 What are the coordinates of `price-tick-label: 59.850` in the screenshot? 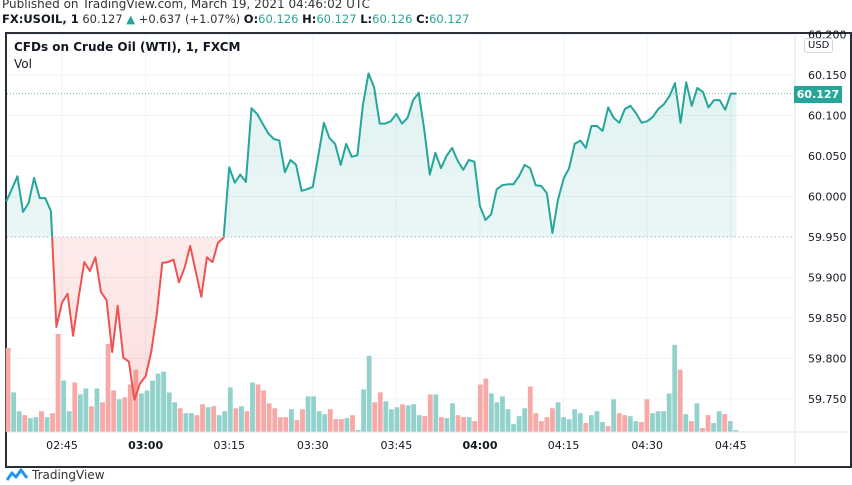 It's located at (827, 318).